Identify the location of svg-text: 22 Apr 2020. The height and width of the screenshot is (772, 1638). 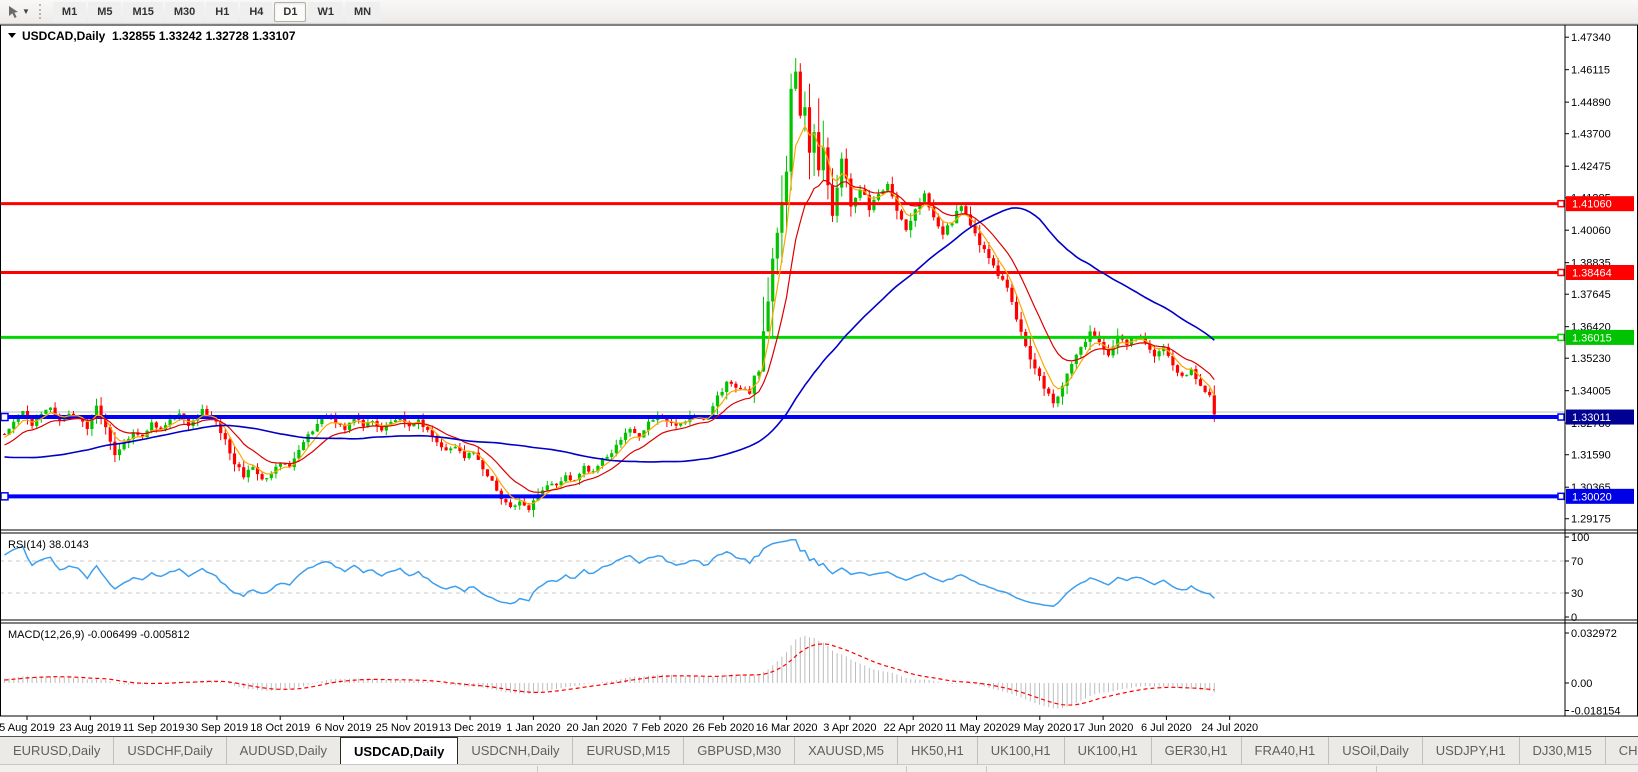
(913, 728).